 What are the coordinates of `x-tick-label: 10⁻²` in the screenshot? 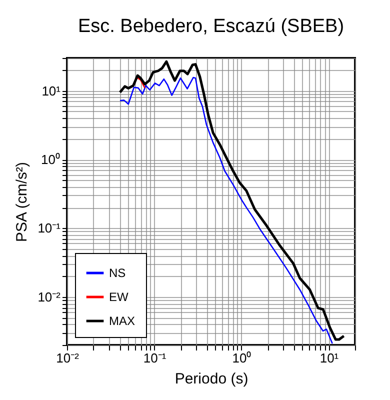 It's located at (68, 358).